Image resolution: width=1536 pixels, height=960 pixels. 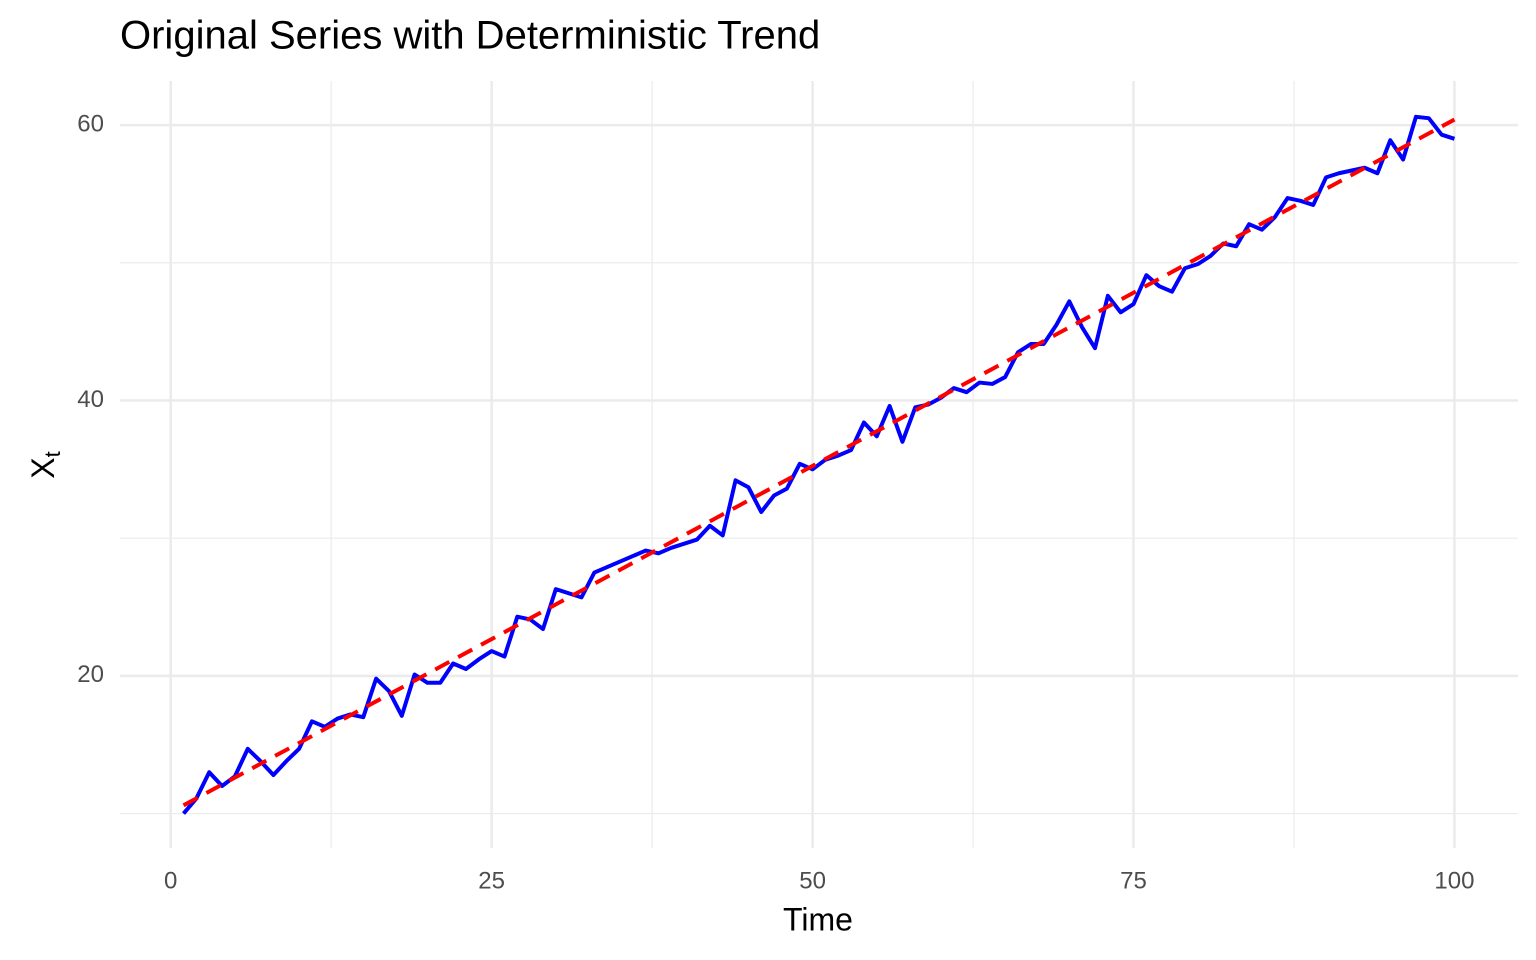 What do you see at coordinates (170, 880) in the screenshot?
I see `x-tick-label: 0` at bounding box center [170, 880].